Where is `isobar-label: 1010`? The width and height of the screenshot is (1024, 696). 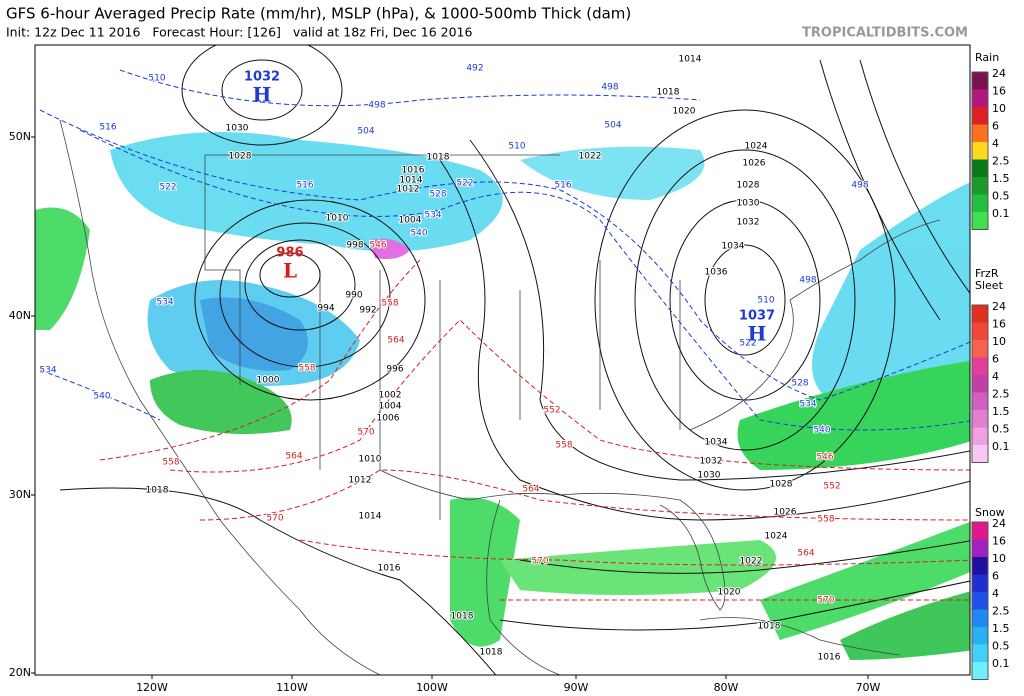
isobar-label: 1010 is located at coordinates (337, 219).